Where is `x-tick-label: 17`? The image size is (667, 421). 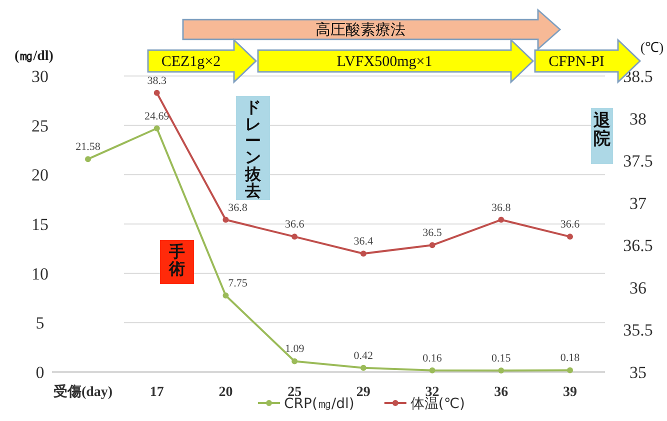
x-tick-label: 17 is located at coordinates (157, 392).